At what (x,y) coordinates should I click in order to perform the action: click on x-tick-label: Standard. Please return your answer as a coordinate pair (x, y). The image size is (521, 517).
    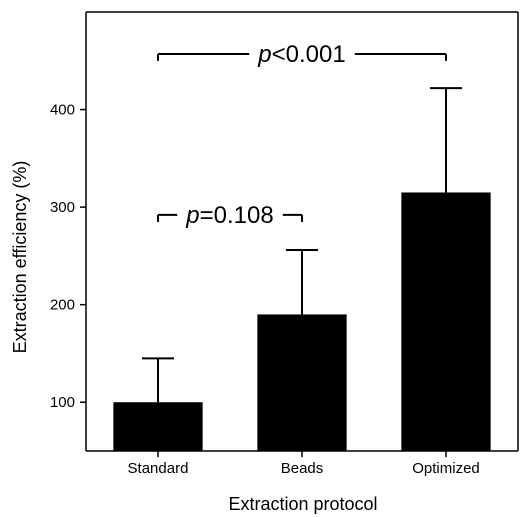
    Looking at the image, I should click on (158, 468).